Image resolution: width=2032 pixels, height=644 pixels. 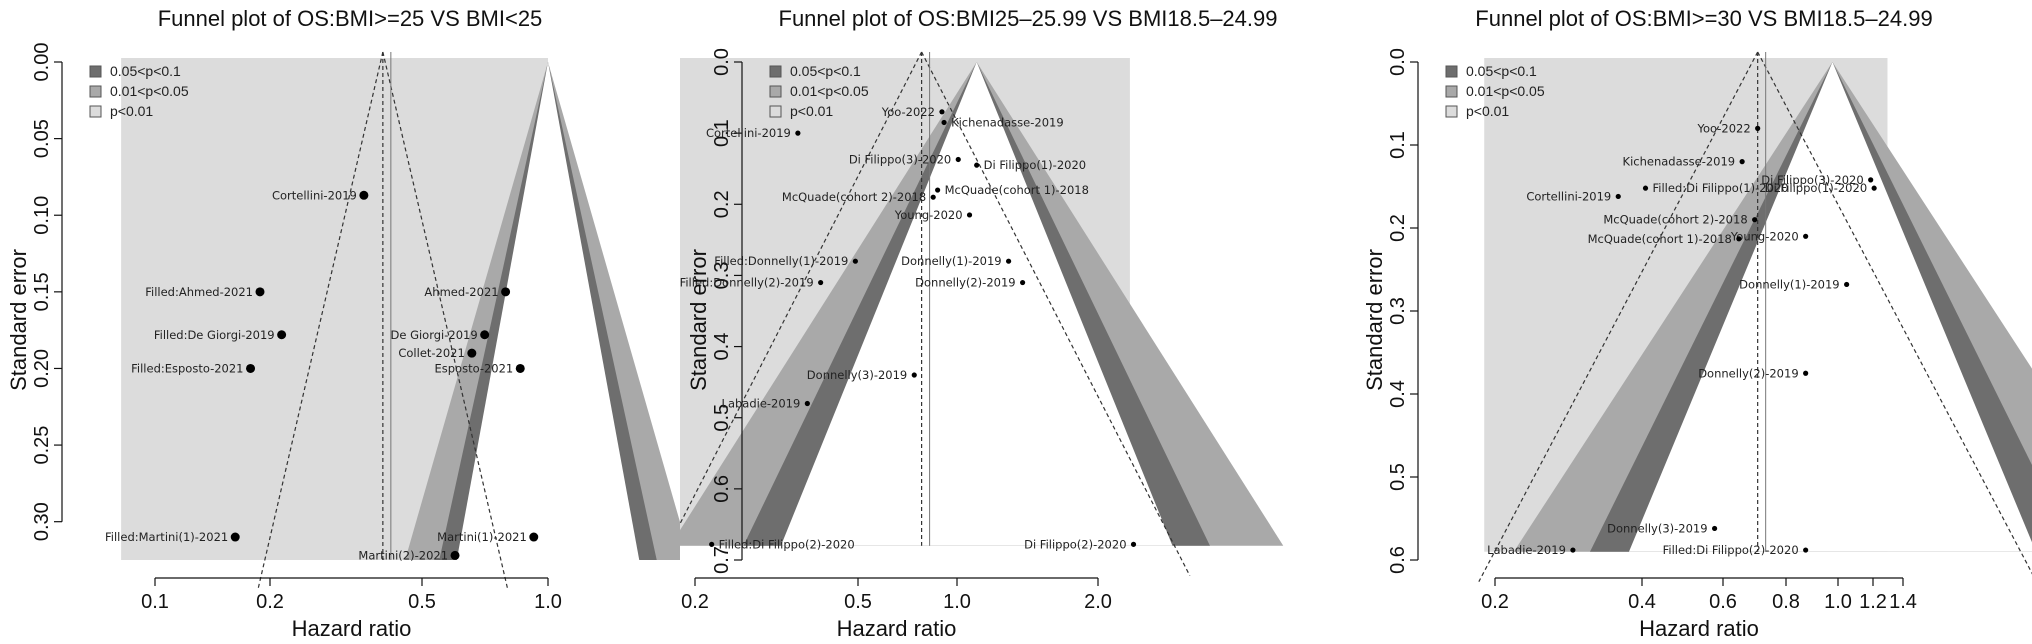 What do you see at coordinates (1903, 602) in the screenshot?
I see `x-tick-label: 1.4` at bounding box center [1903, 602].